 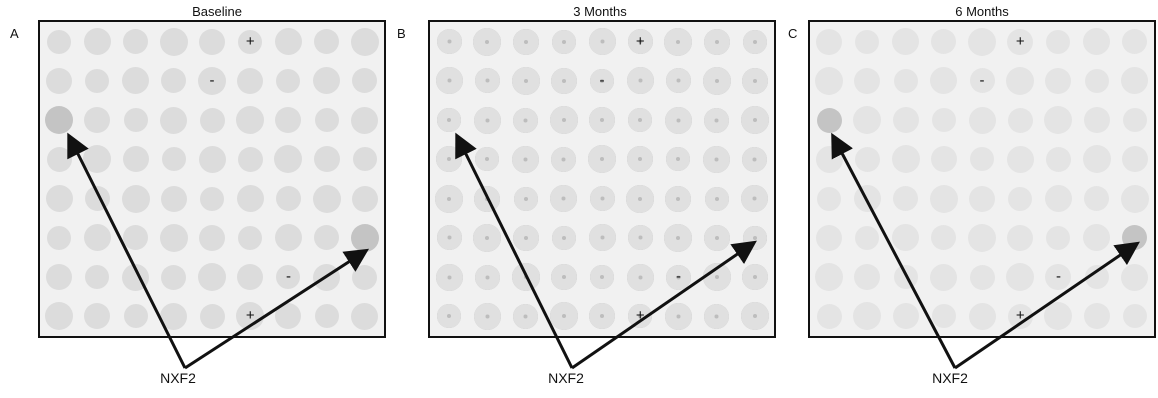 I want to click on positive-control-marker: +, so click(x=250, y=316).